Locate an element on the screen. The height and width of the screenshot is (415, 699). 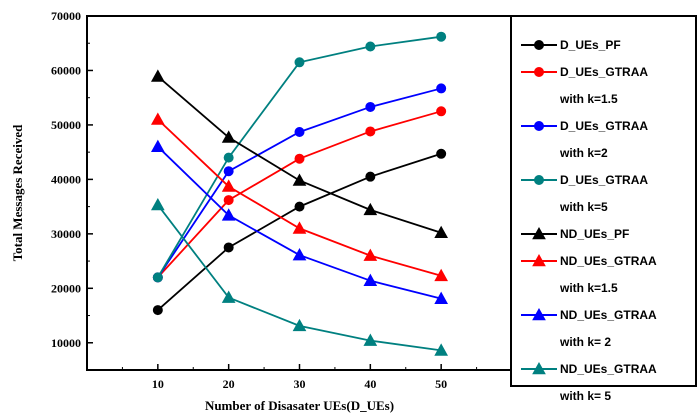
x-tick-label: 20 is located at coordinates (229, 384).